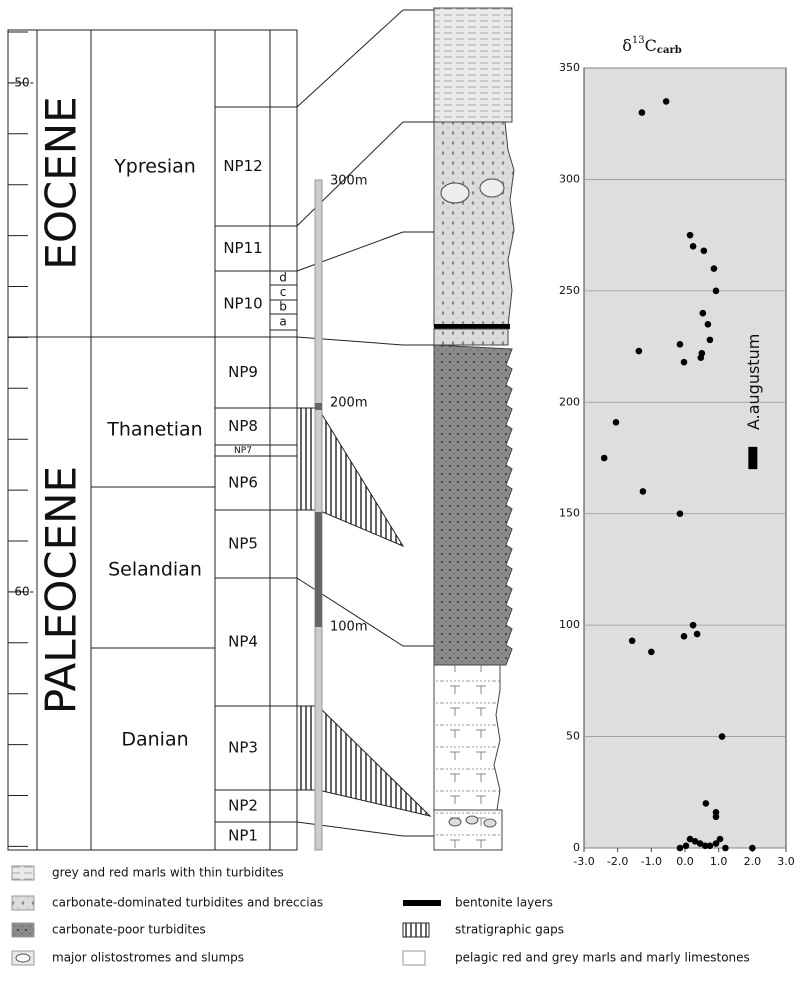  I want to click on age-label: -50-, so click(22, 83).